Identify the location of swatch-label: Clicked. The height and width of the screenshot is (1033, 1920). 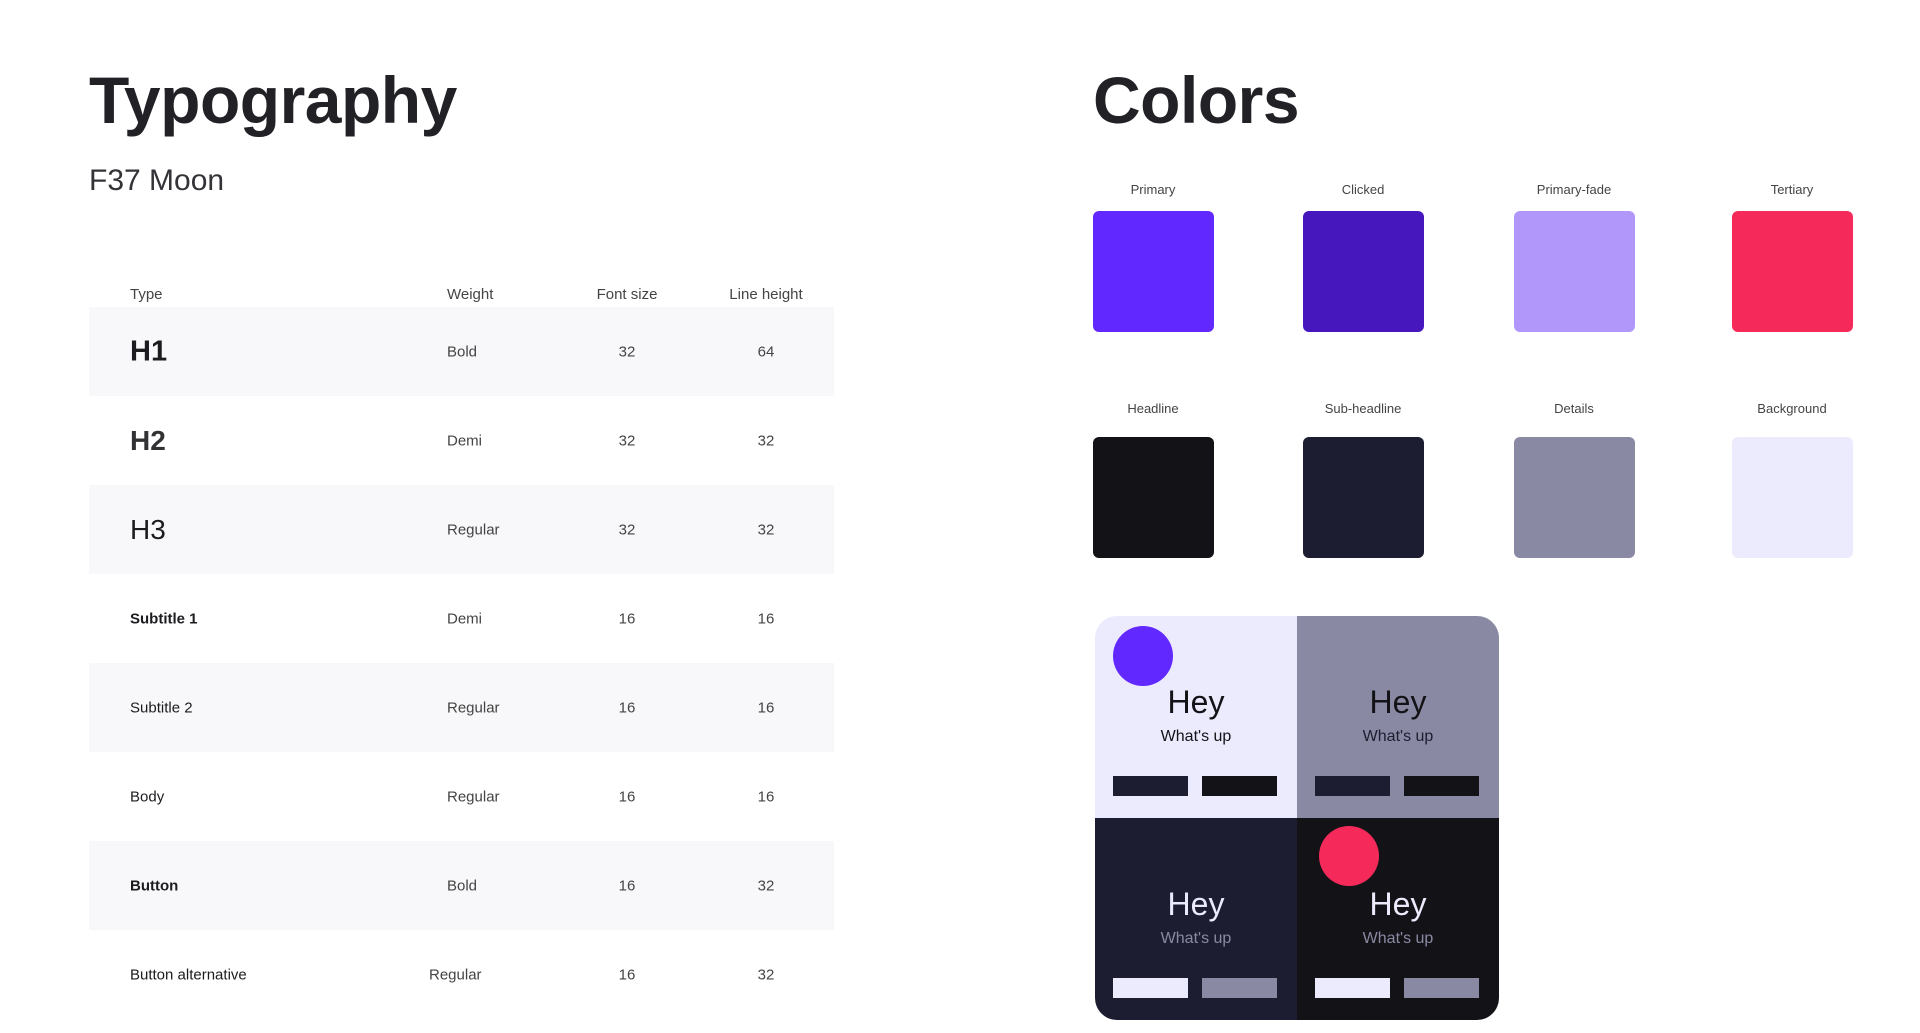
(1363, 189).